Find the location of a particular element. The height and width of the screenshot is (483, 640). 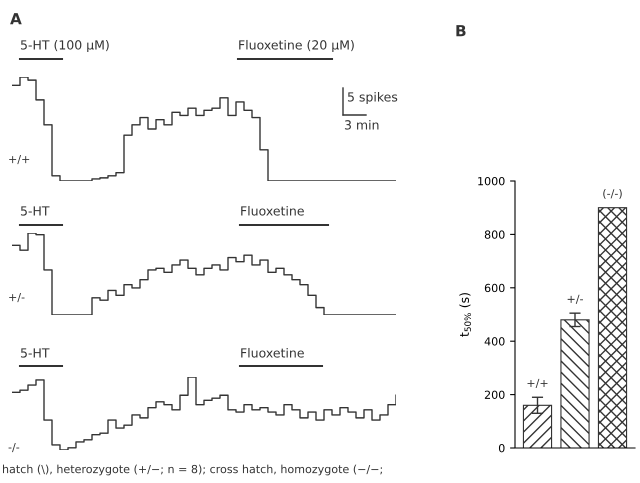

y-axis-title: t$_{50%}$ (s) is located at coordinates (465, 315).